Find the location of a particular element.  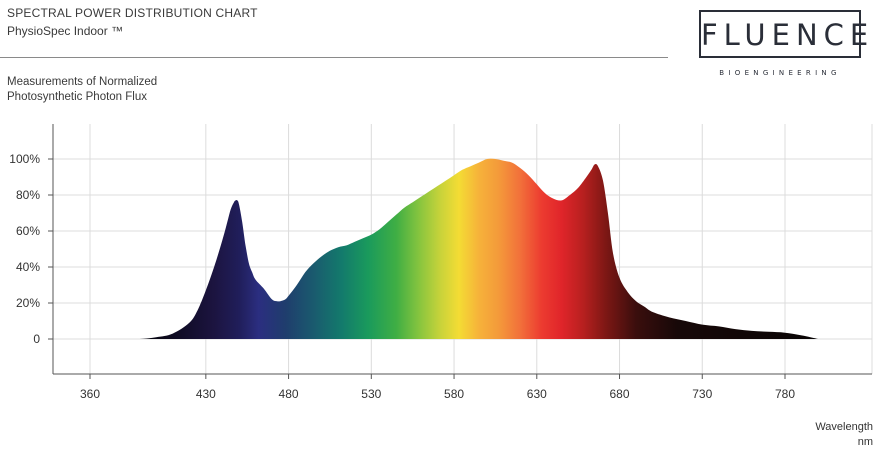

y-axis-description-line1: Measurements of Normalized is located at coordinates (82, 82).